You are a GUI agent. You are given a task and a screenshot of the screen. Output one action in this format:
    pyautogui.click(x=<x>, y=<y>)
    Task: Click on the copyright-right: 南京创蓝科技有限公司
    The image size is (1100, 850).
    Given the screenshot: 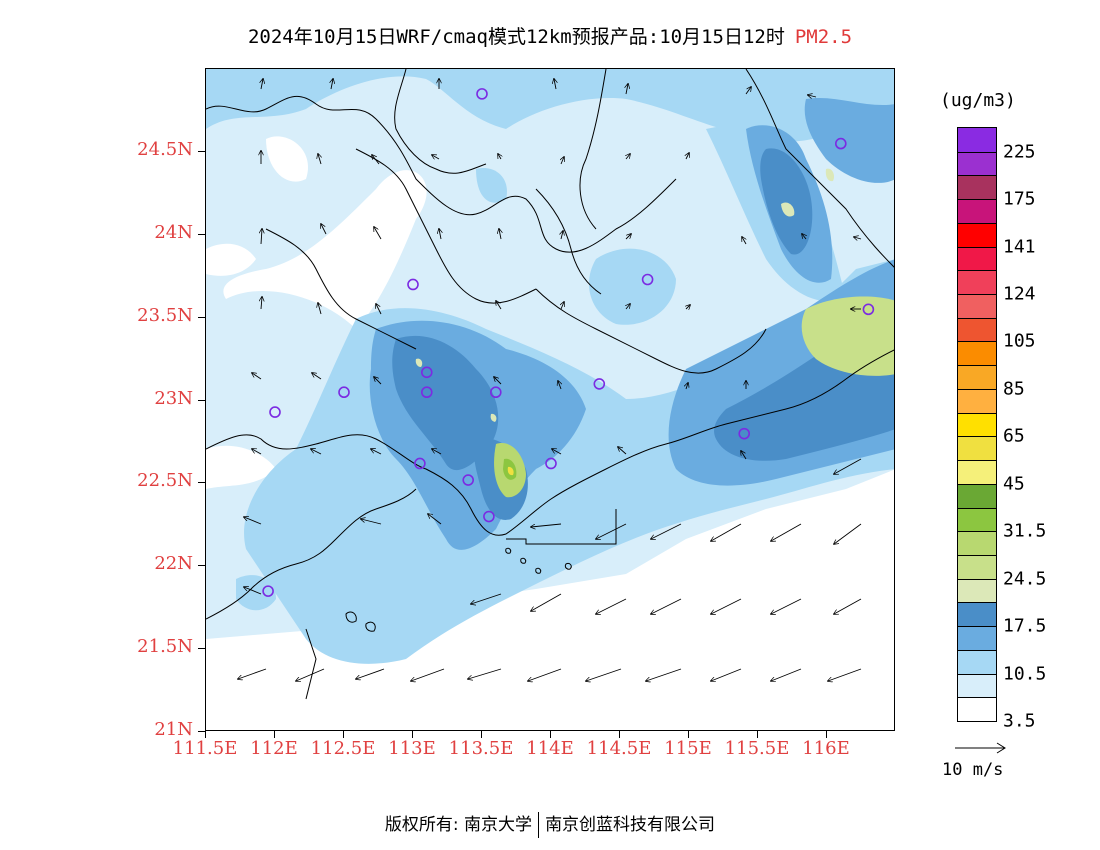 What is the action you would take?
    pyautogui.click(x=630, y=825)
    